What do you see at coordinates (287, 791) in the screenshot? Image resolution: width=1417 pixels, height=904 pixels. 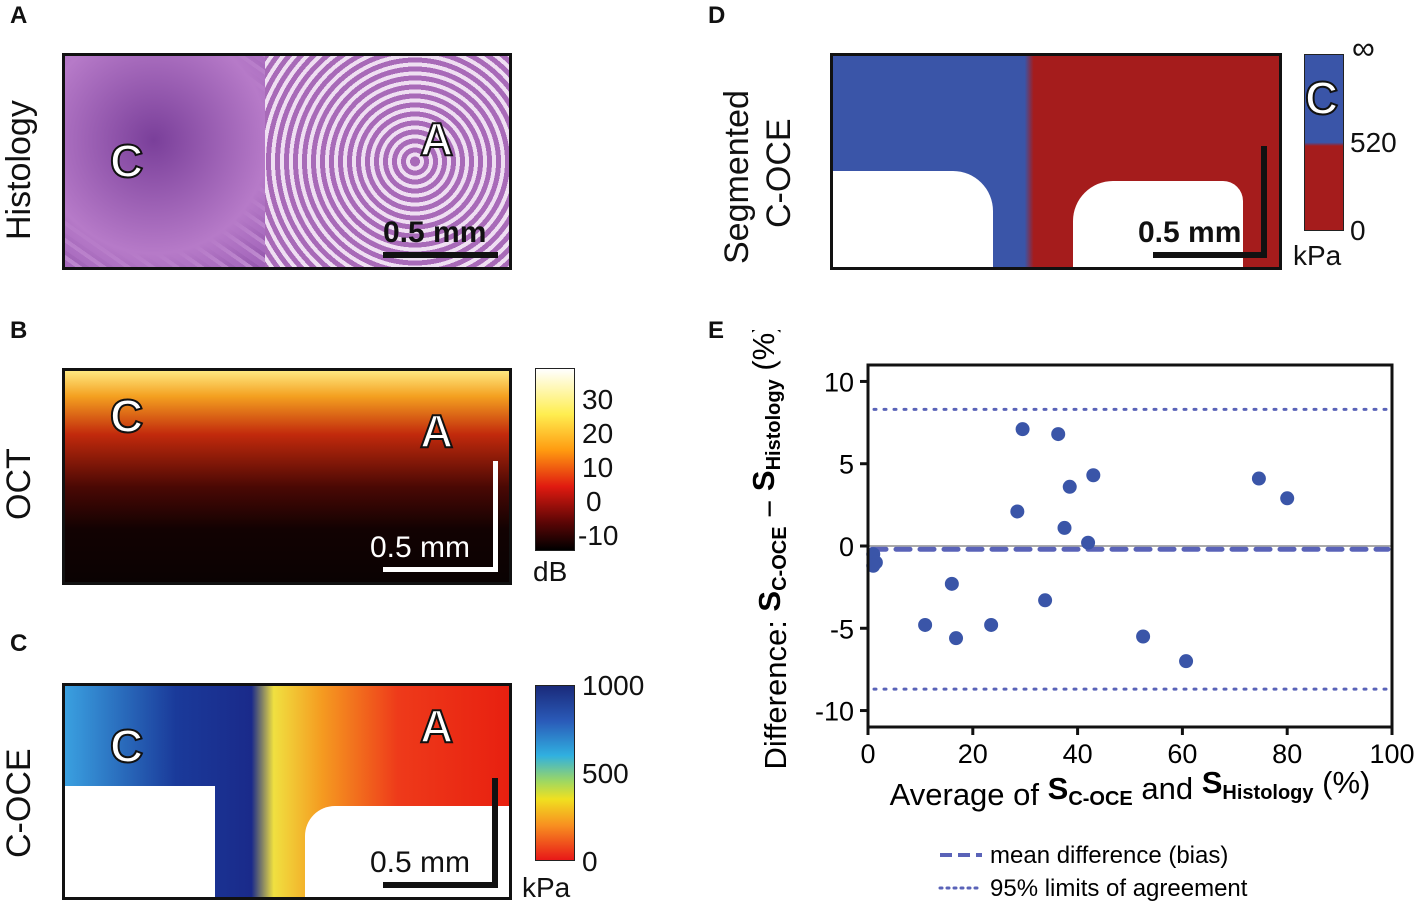 I see `c-oce-image: C A 0.5 mm` at bounding box center [287, 791].